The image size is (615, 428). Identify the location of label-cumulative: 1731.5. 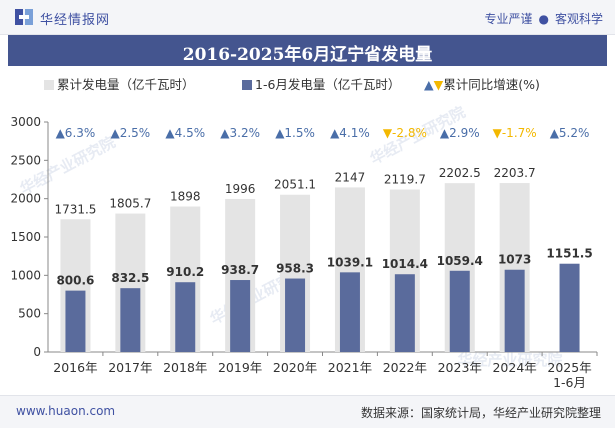
(75, 209).